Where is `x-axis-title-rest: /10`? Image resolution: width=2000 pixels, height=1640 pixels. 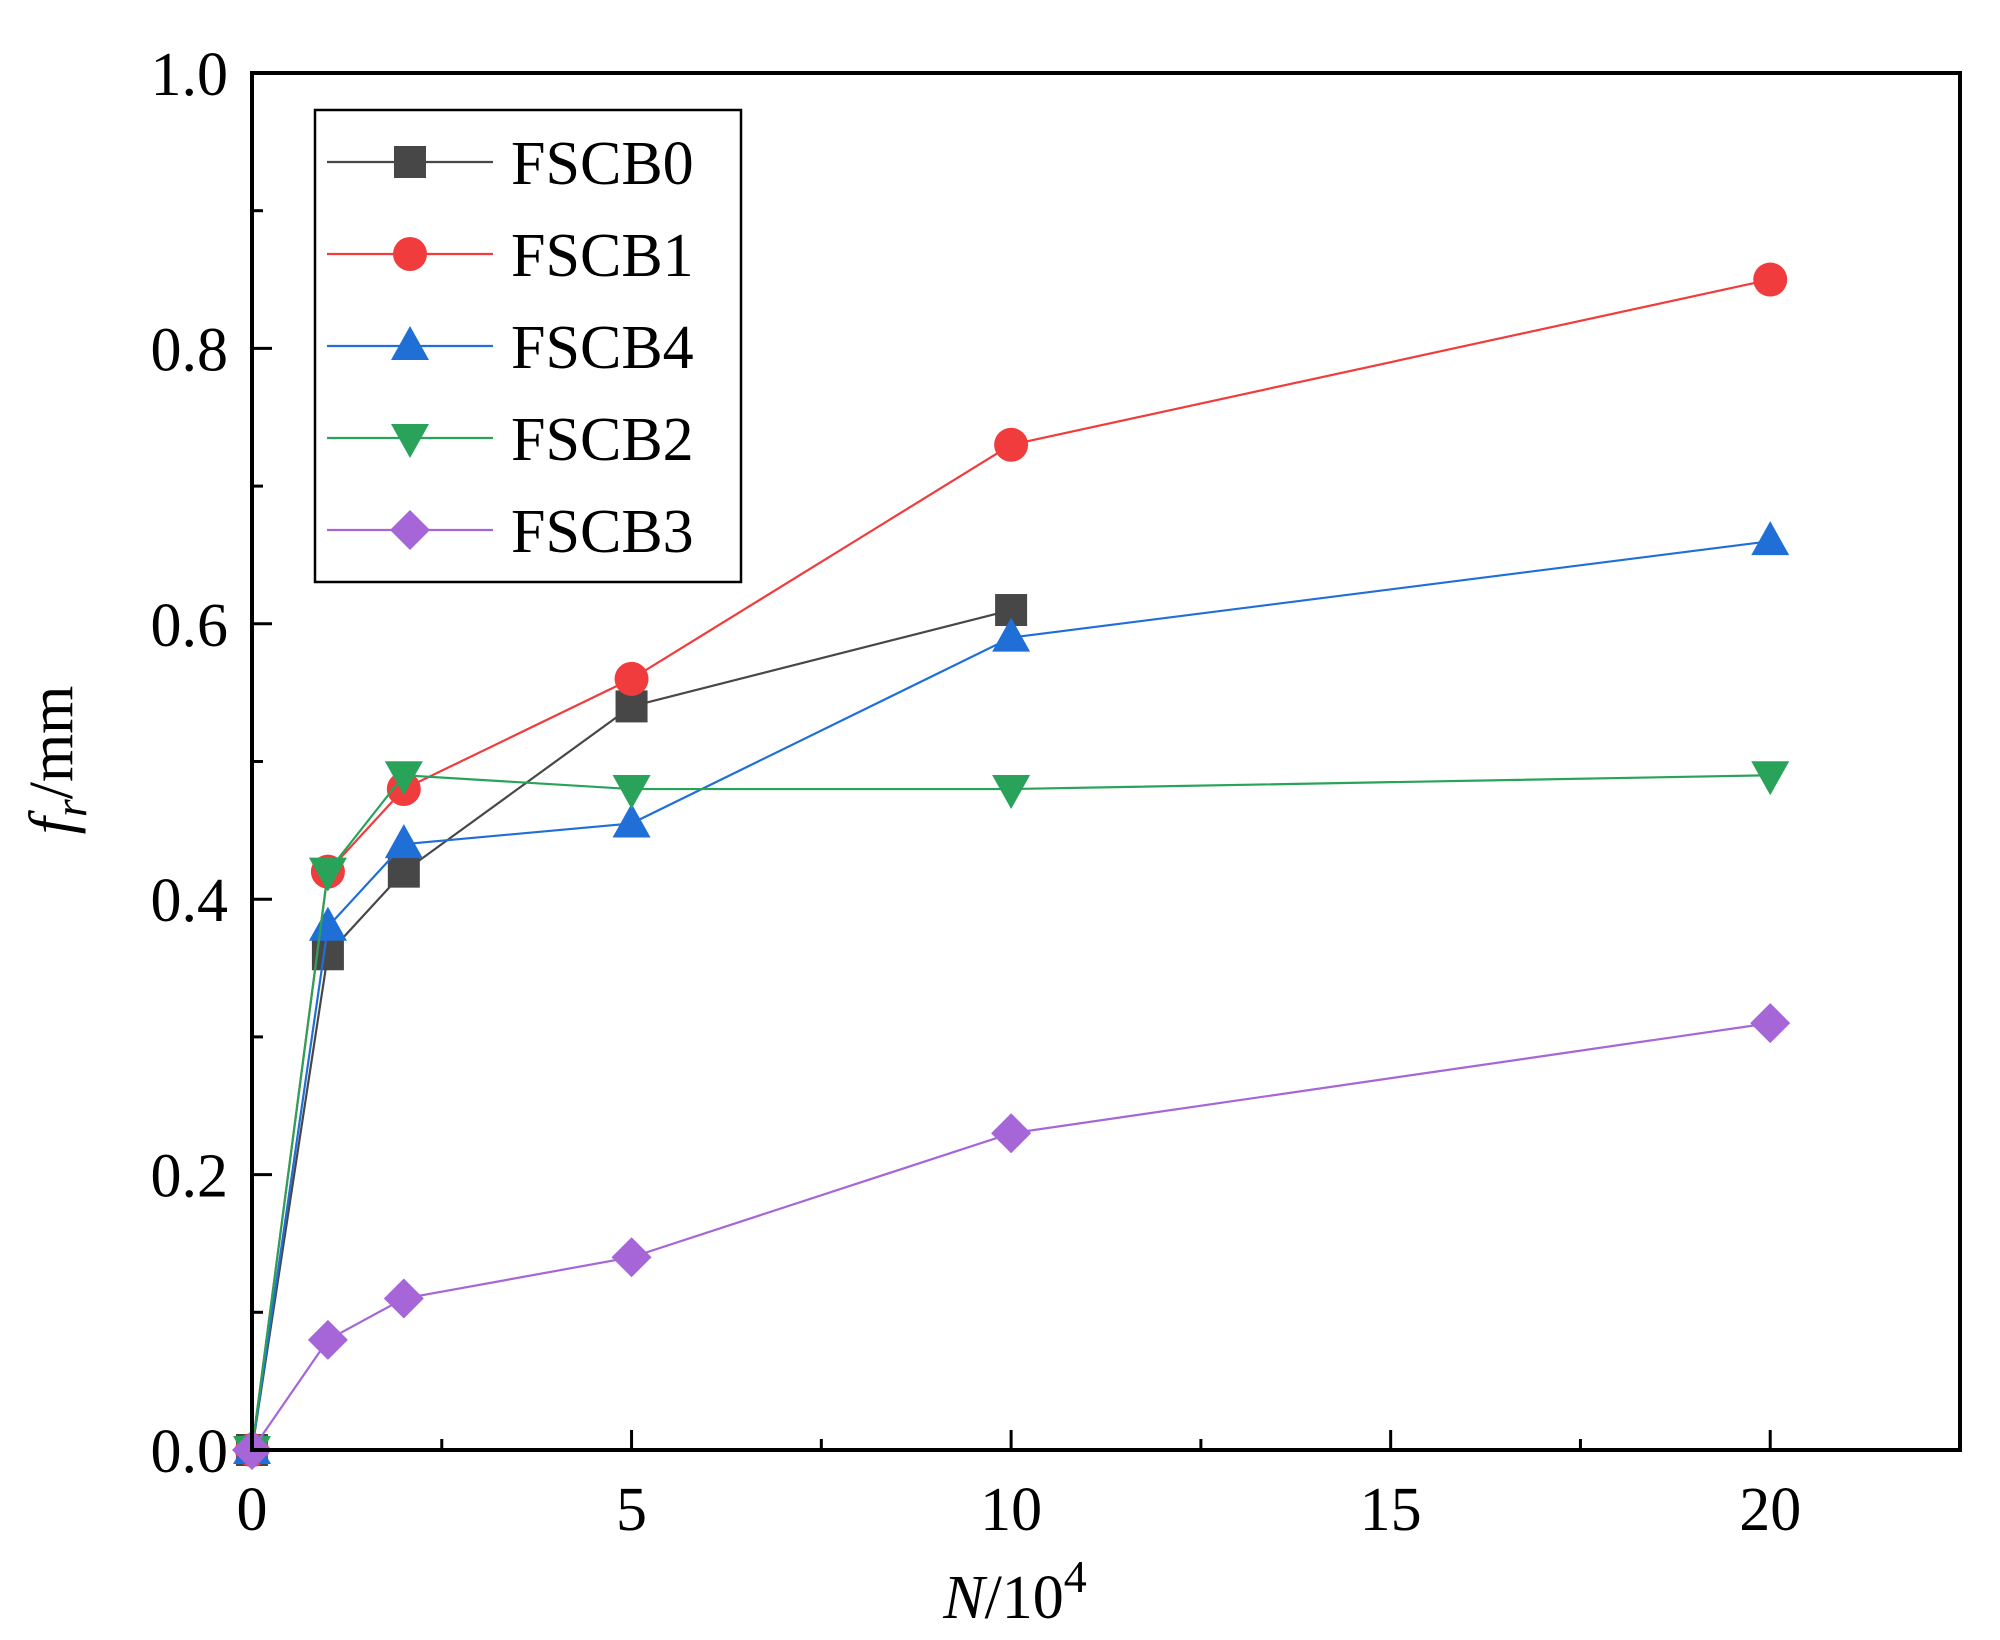 x-axis-title-rest: /10 is located at coordinates (1024, 1598).